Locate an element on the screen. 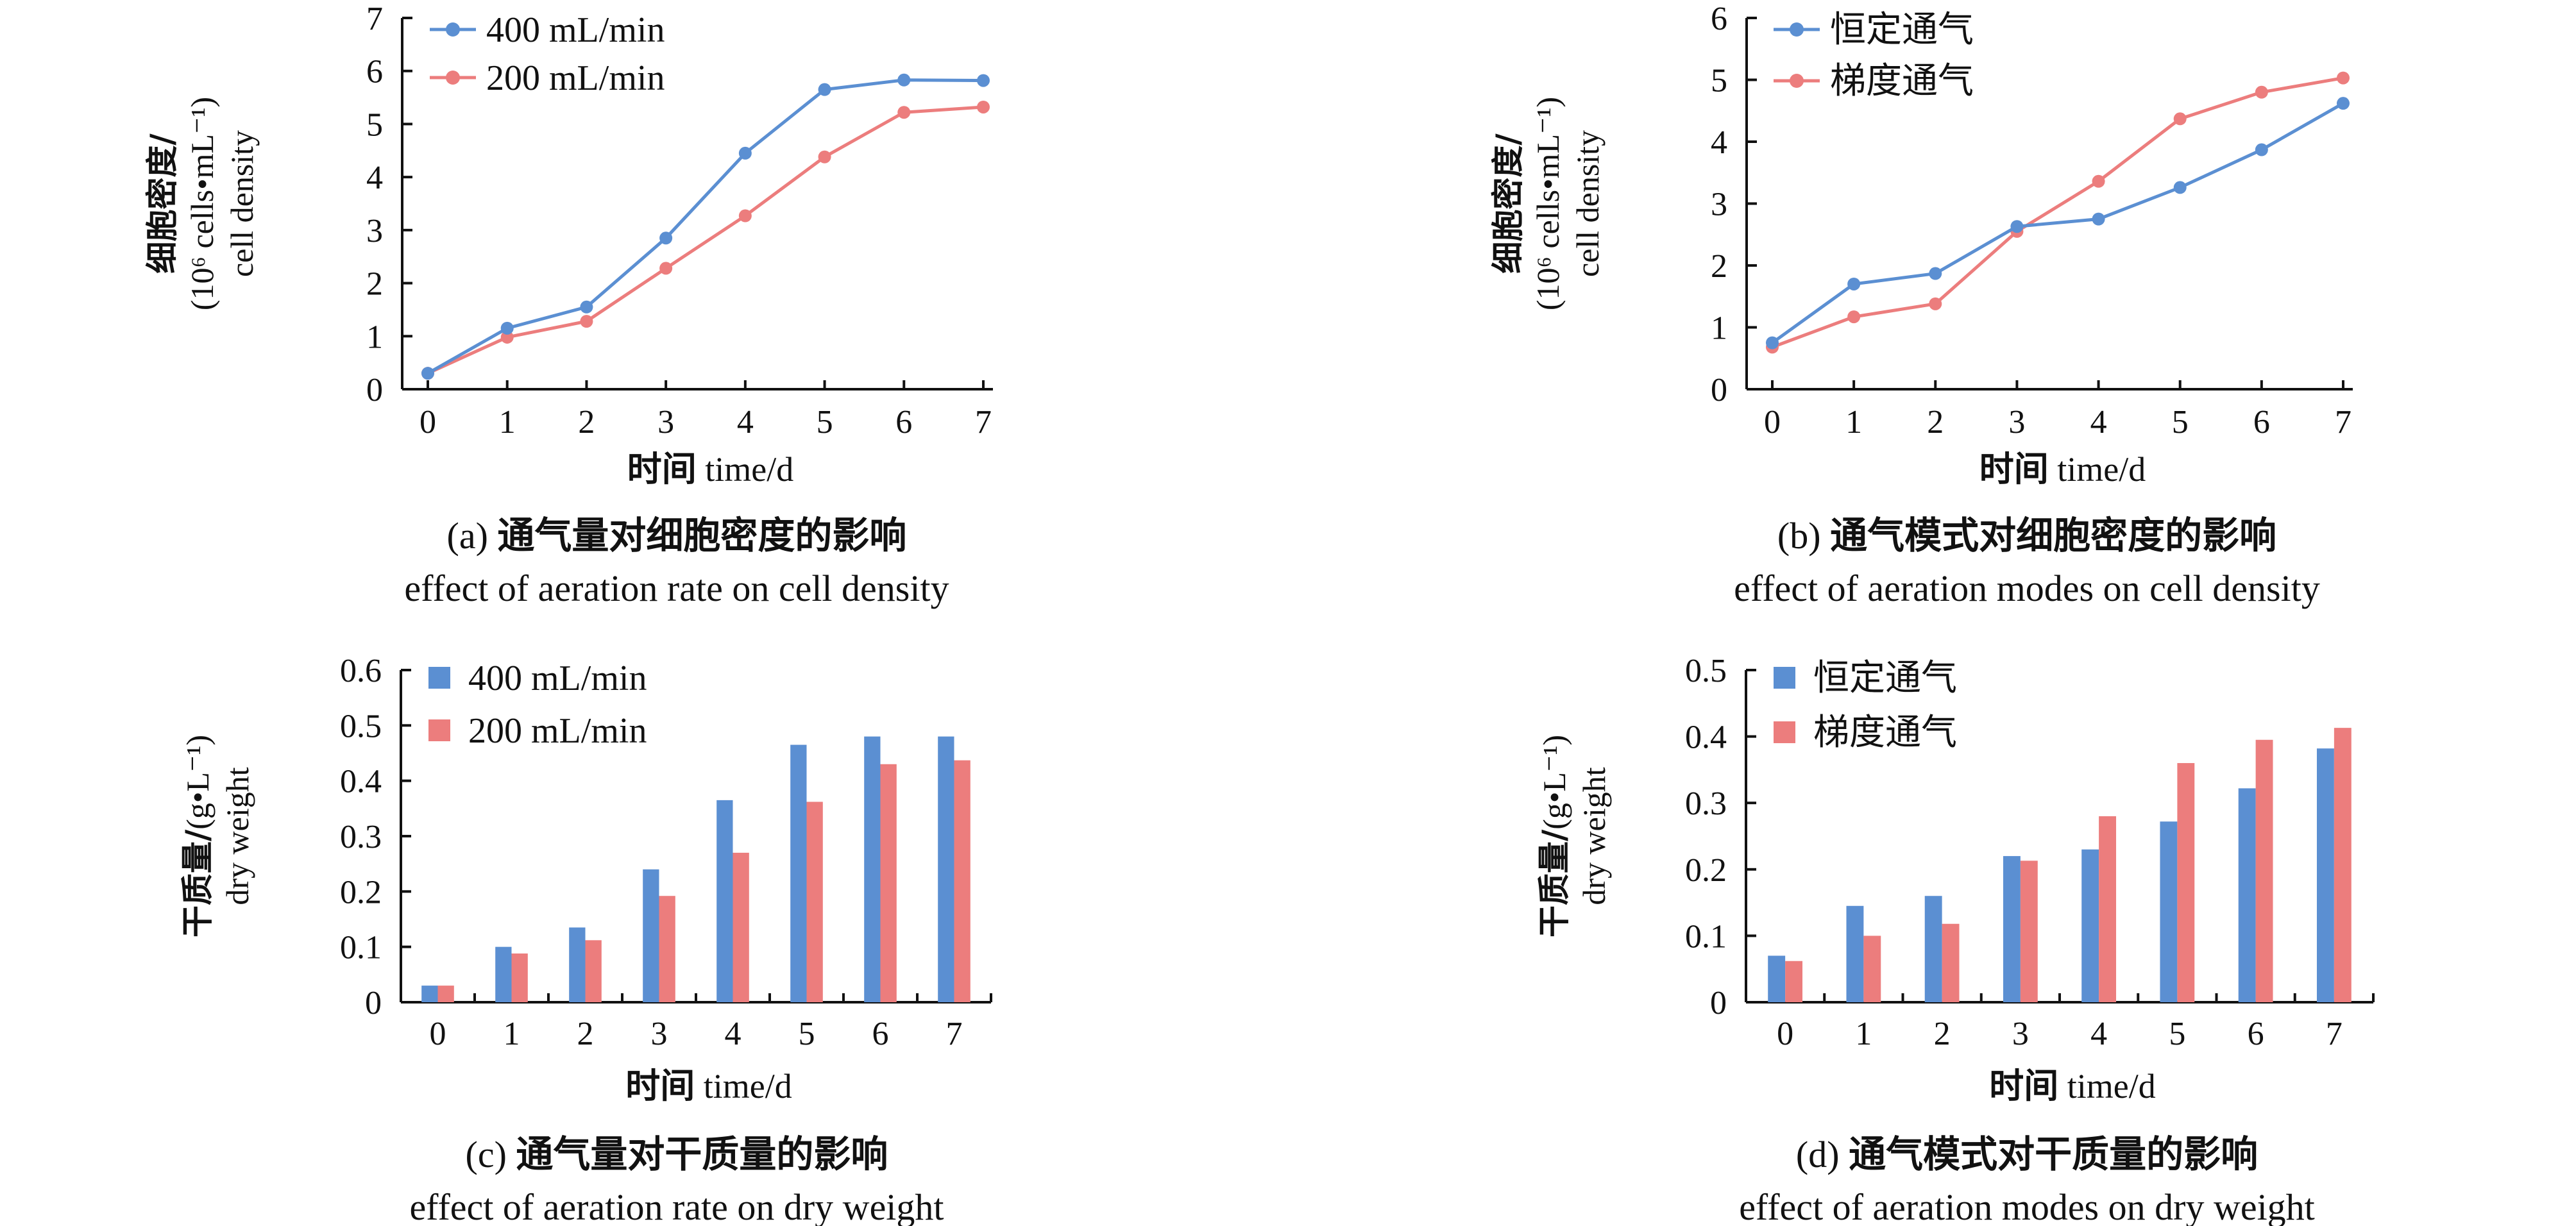 Image resolution: width=2576 pixels, height=1226 pixels. legend-label-1: 400 mL/min is located at coordinates (575, 30).